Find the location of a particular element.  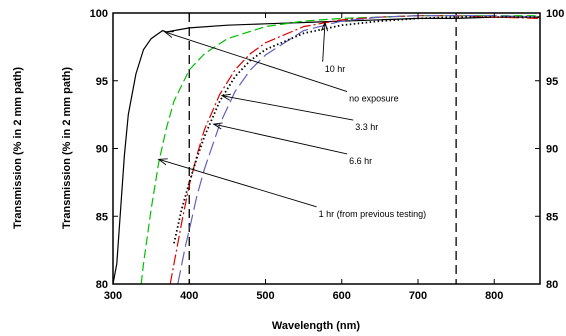

annotation: 1 hr (from previous testing) is located at coordinates (292, 188).